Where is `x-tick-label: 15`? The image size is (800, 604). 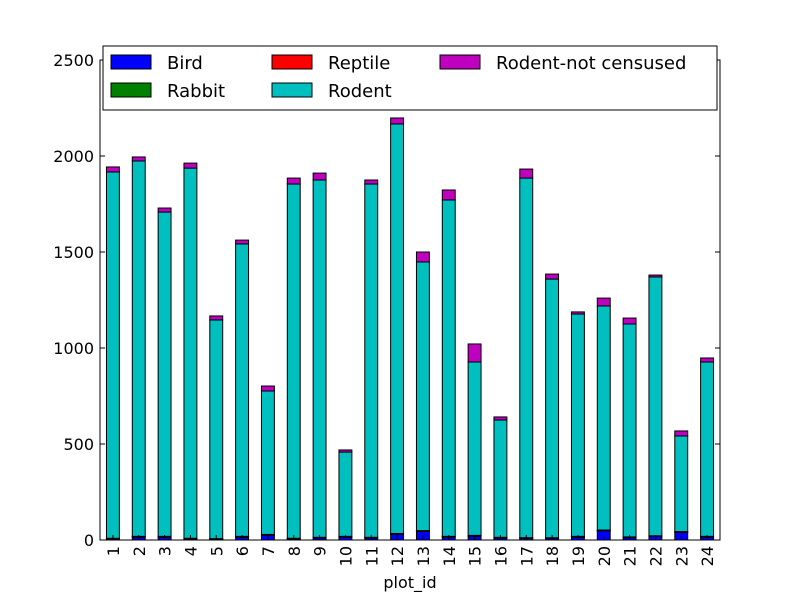 x-tick-label: 15 is located at coordinates (475, 556).